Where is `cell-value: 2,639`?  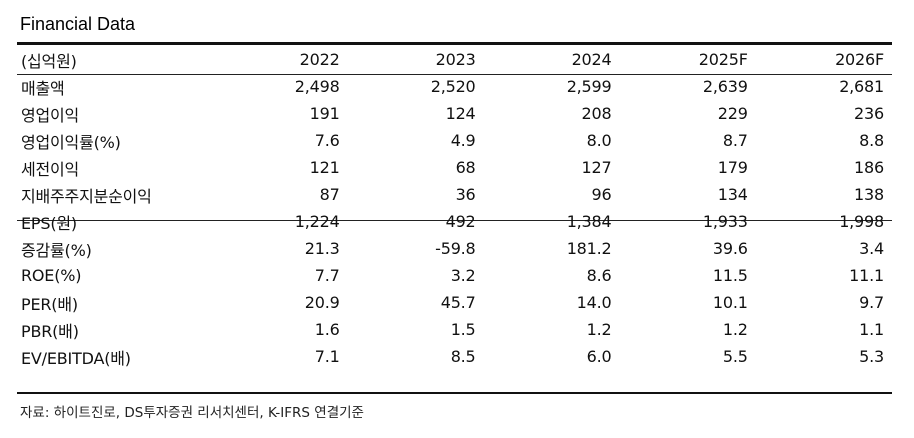 cell-value: 2,639 is located at coordinates (725, 86).